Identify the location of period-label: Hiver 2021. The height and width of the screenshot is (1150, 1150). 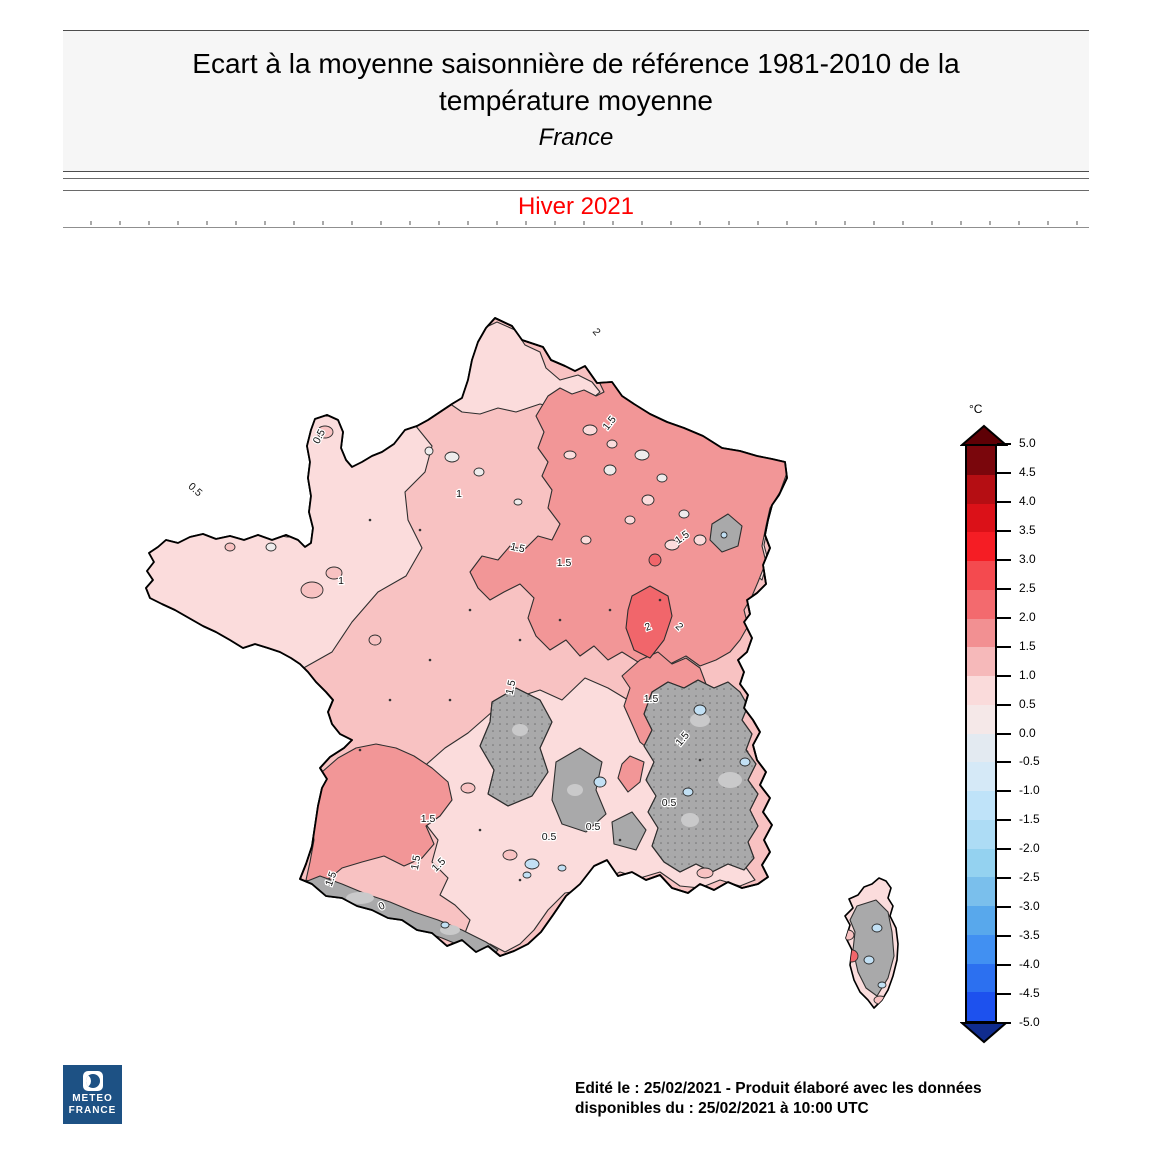
(576, 206).